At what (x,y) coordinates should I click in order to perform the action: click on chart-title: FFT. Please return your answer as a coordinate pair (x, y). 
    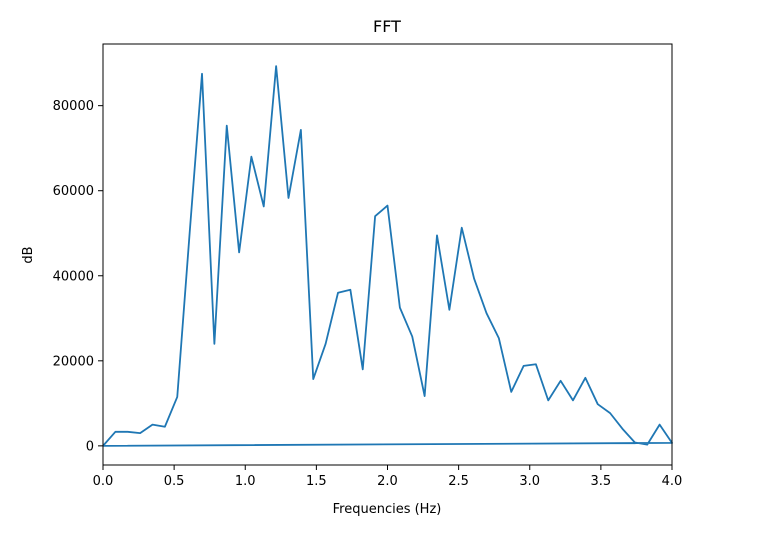
    Looking at the image, I should click on (387, 26).